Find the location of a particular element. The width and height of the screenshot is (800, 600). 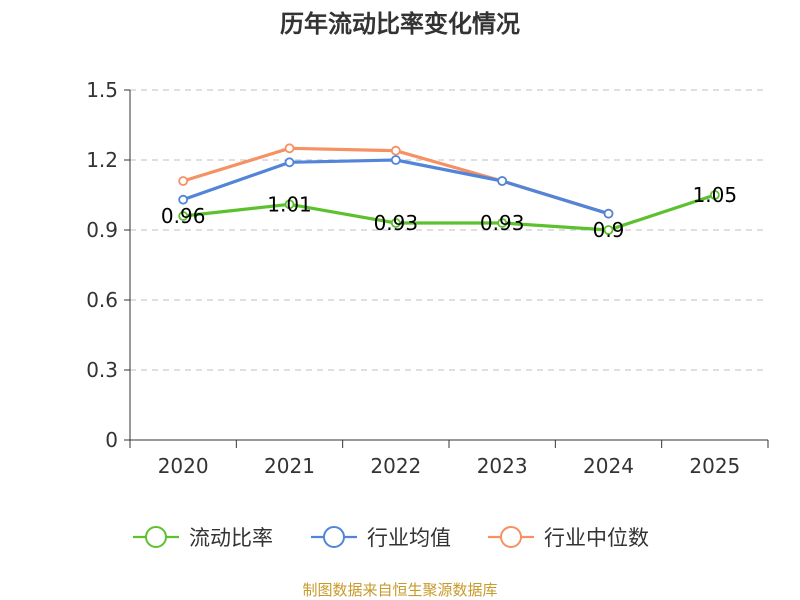

data-labels: 0.96 1.01 0.93 0.93 0.9 1.05 is located at coordinates (449, 212).